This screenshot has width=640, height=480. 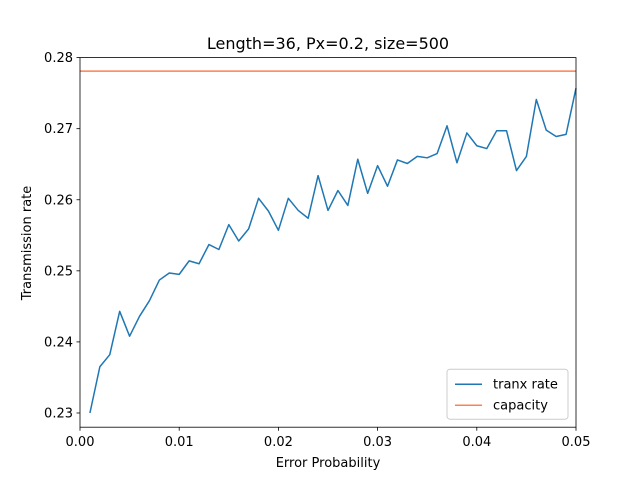 I want to click on x-tick-label: 0.04, so click(x=476, y=442).